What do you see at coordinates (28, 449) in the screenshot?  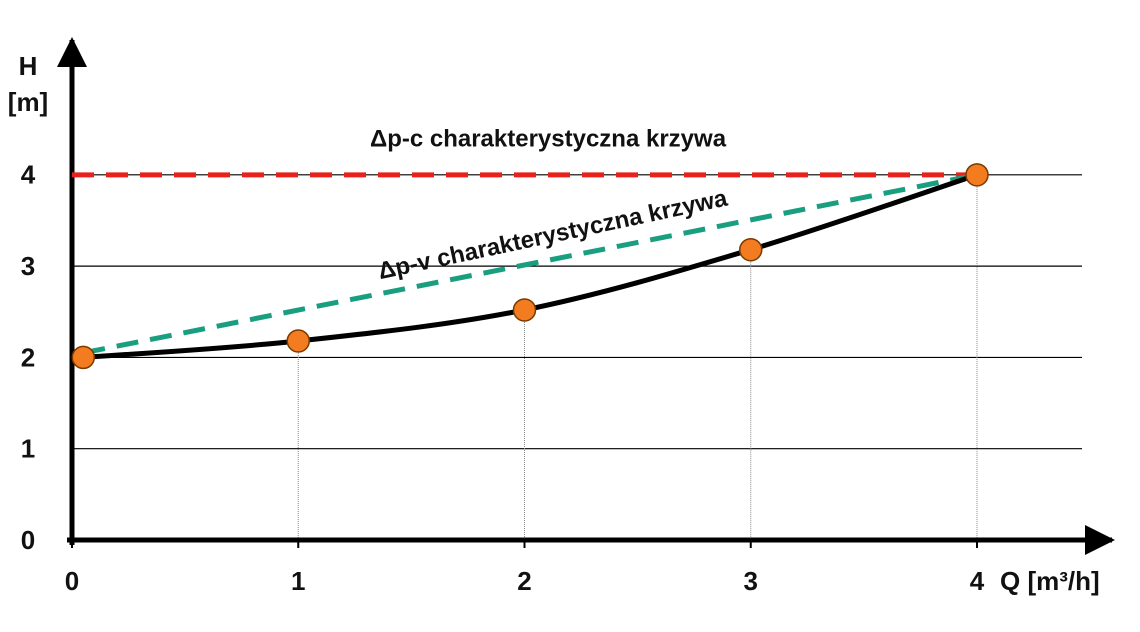 I see `y-tick-label: 1` at bounding box center [28, 449].